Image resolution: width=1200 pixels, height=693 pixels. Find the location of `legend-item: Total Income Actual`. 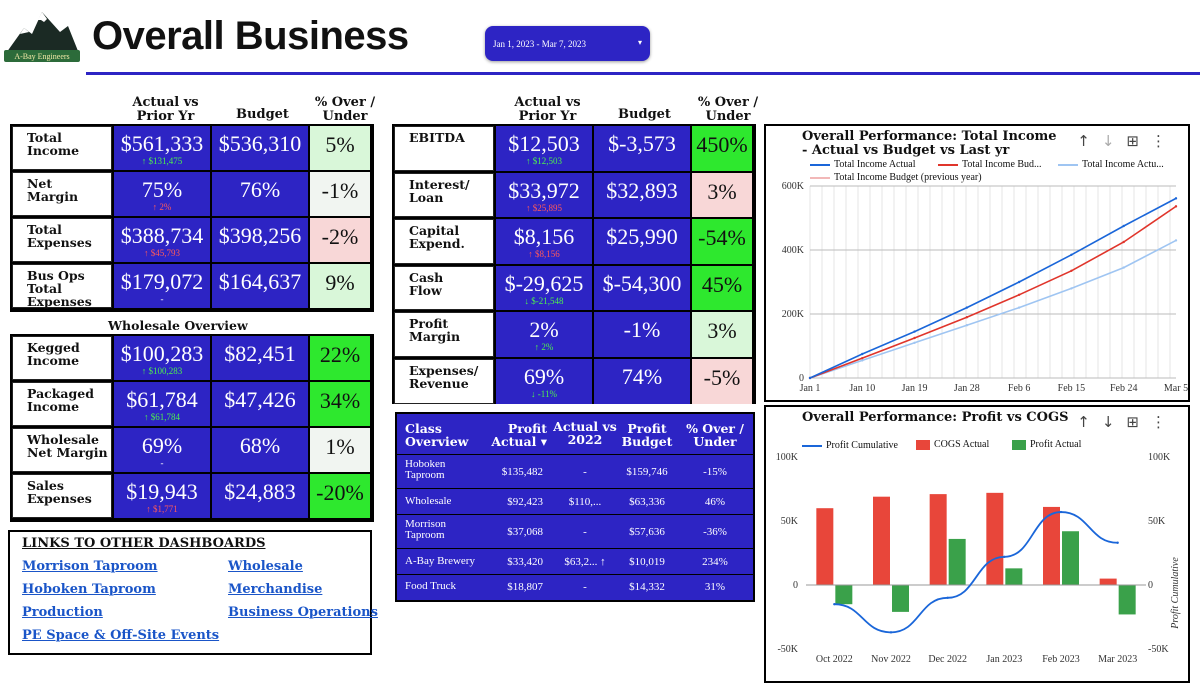

legend-item: Total Income Actual is located at coordinates (863, 164).